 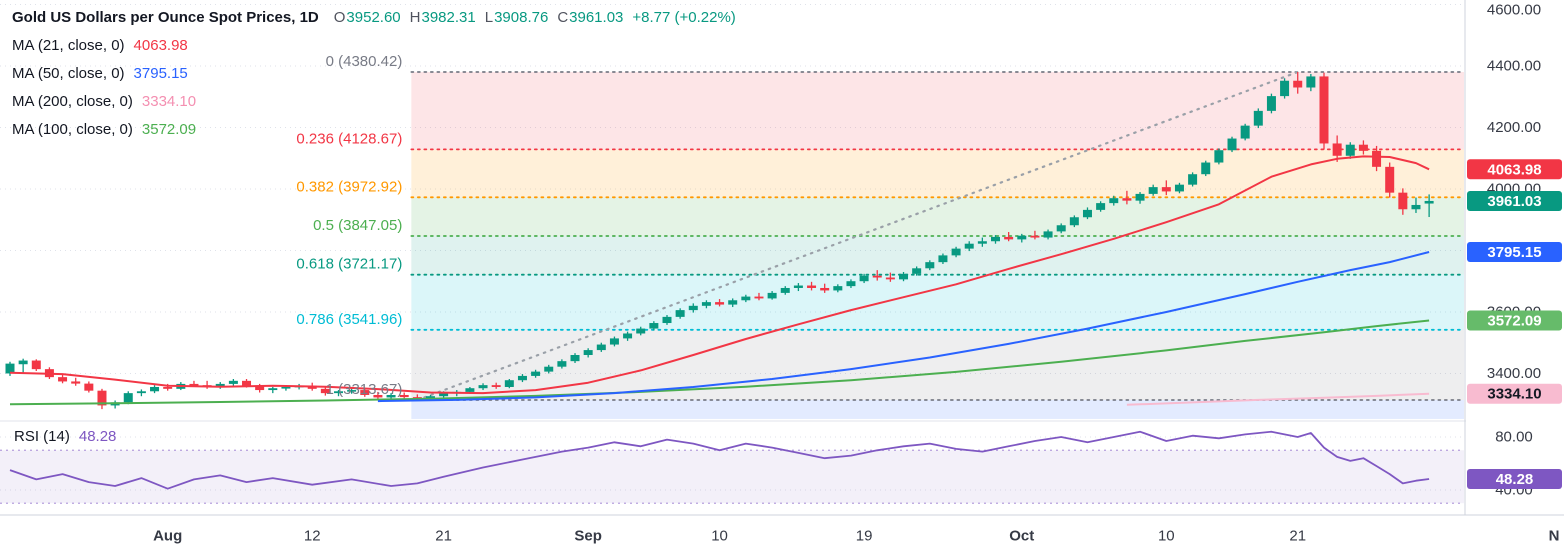 I want to click on time-axis-label: N, so click(x=1554, y=536).